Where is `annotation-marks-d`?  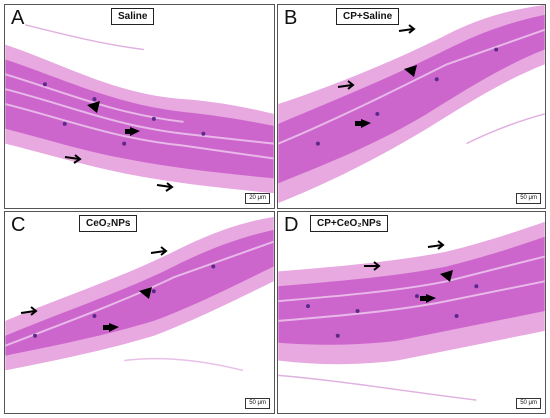 annotation-marks-d is located at coordinates (408, 271).